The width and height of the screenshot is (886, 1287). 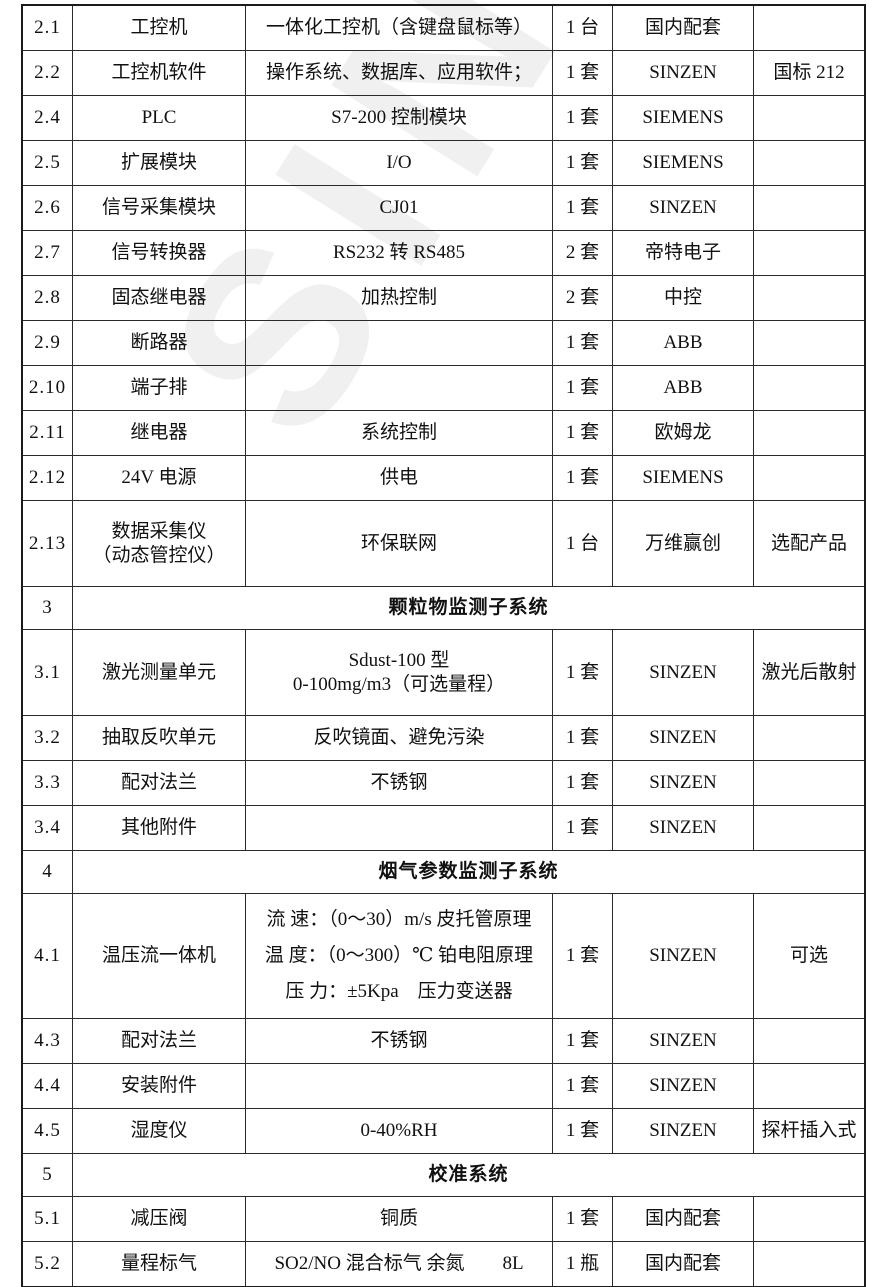 What do you see at coordinates (399, 208) in the screenshot?
I see `item-spec-cell: CJ01` at bounding box center [399, 208].